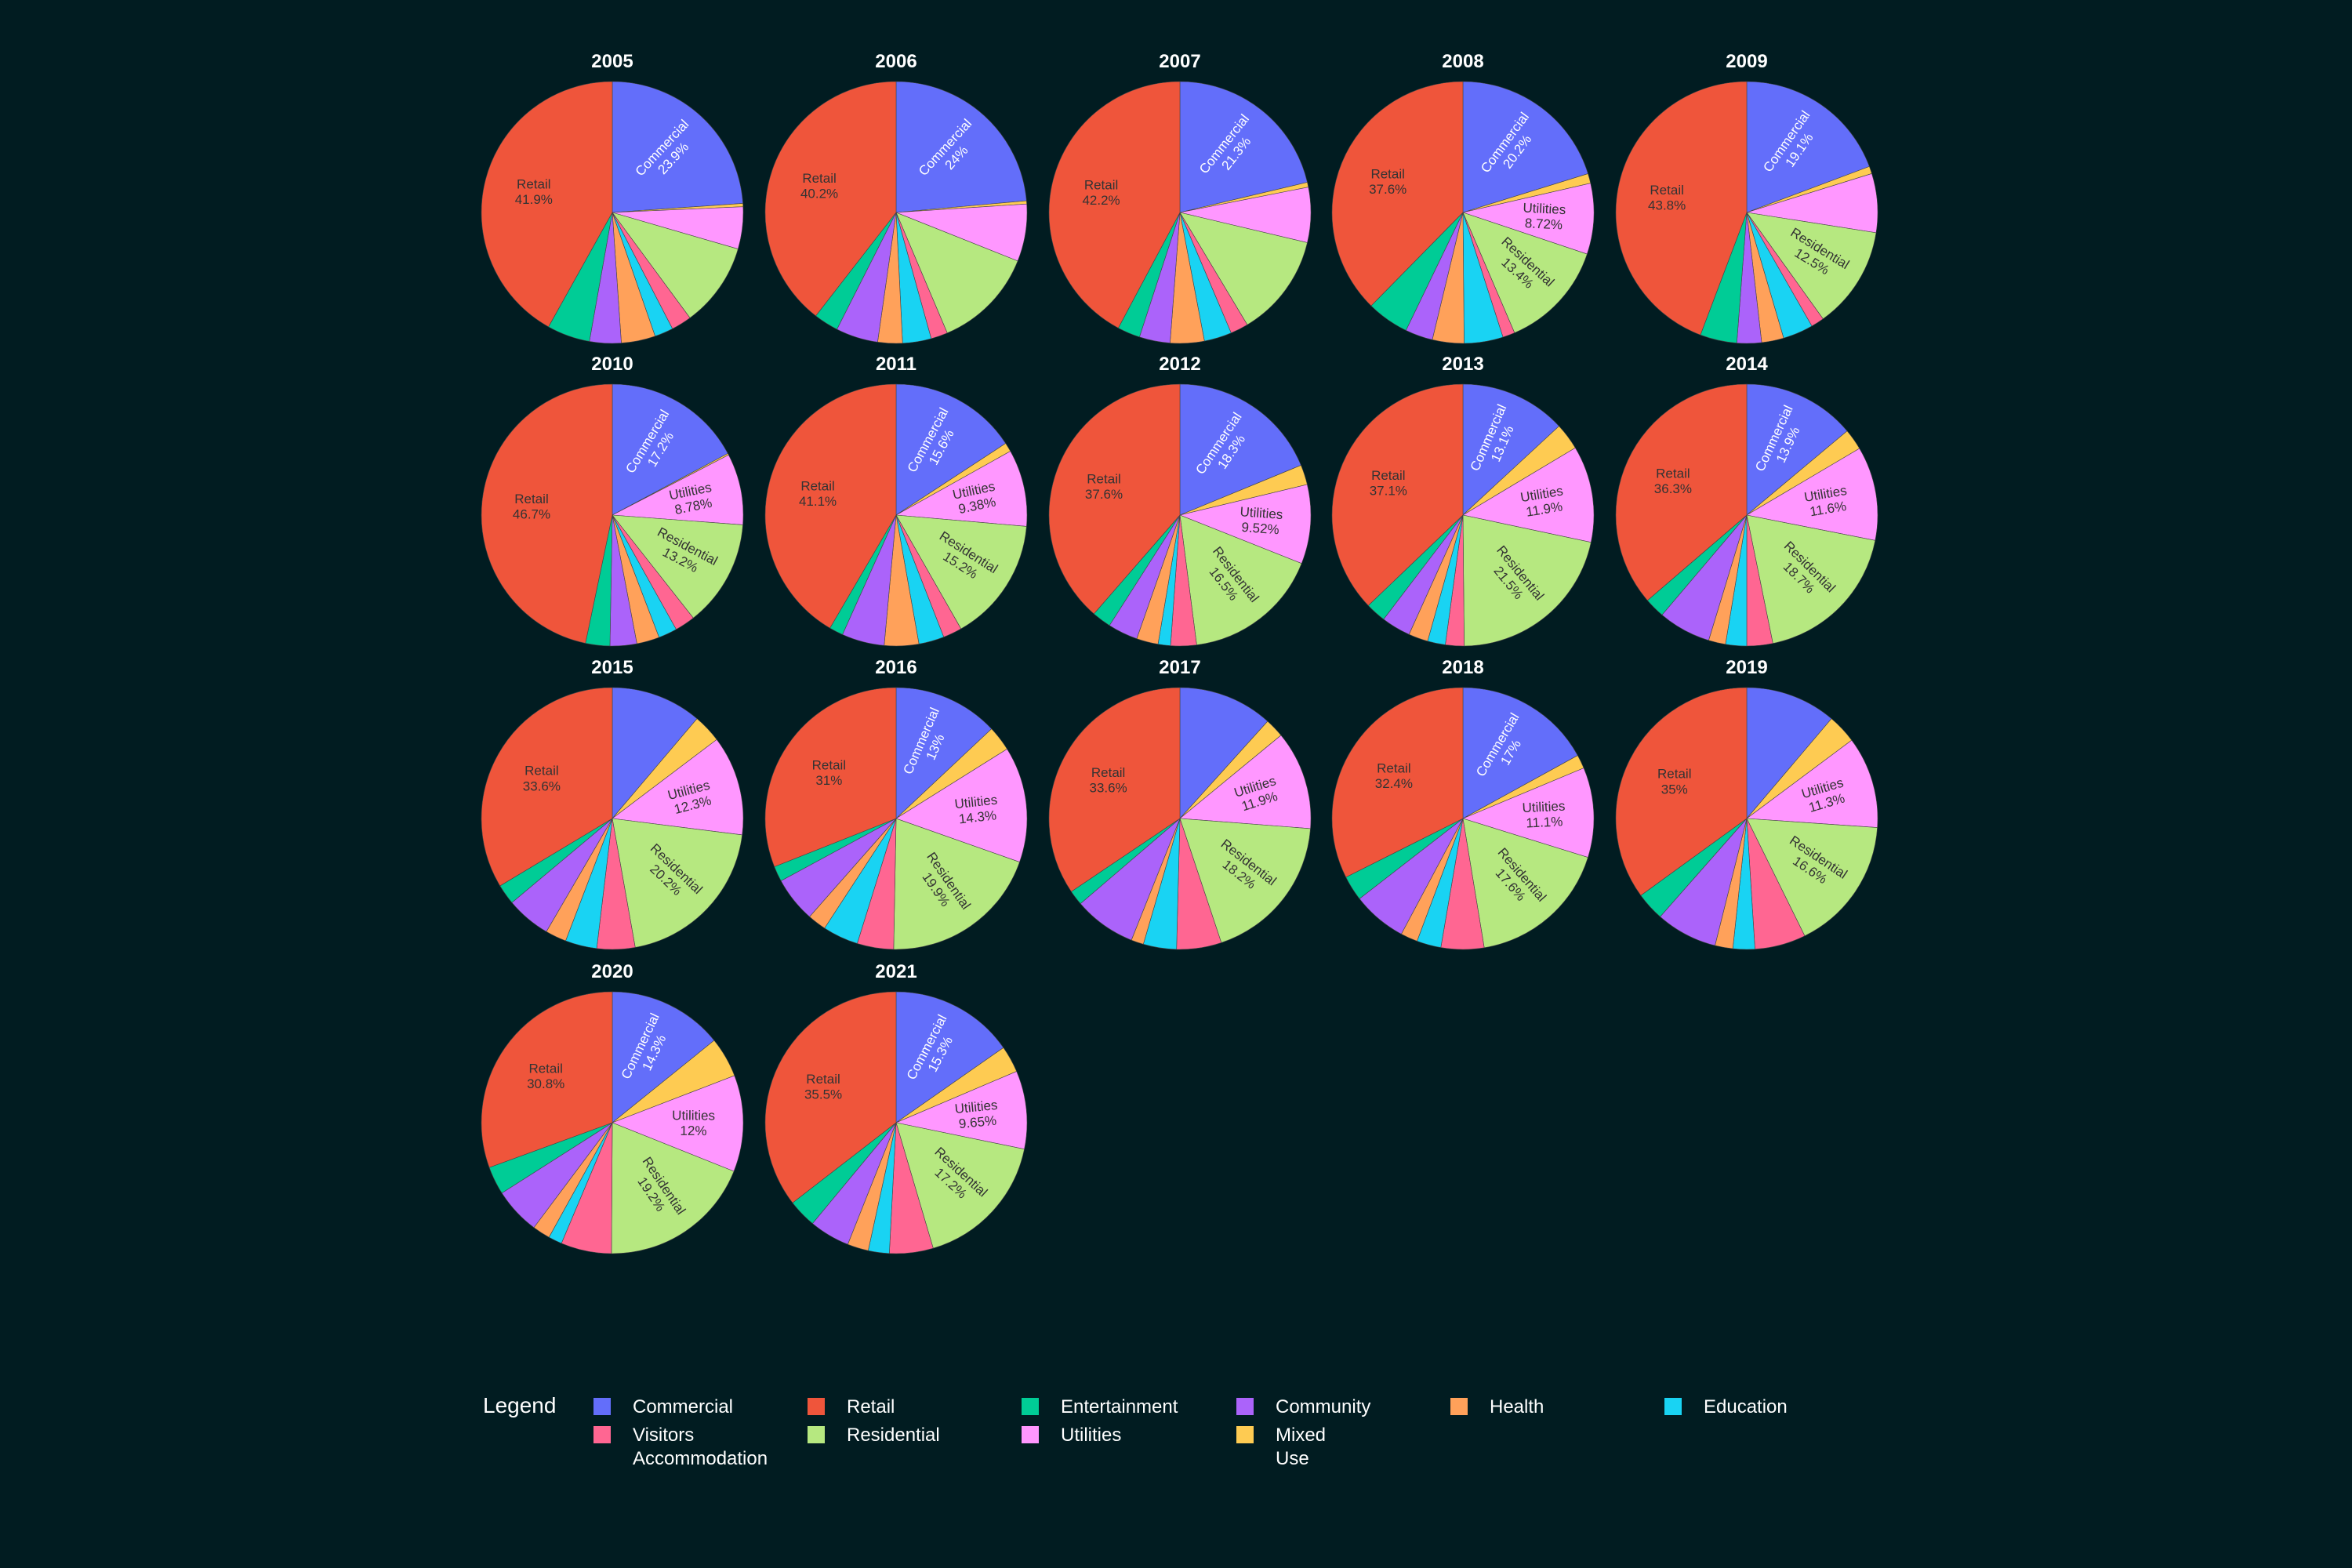 This screenshot has width=2352, height=1568. What do you see at coordinates (1100, 1406) in the screenshot?
I see `legend-item-entertainment: Entertainment` at bounding box center [1100, 1406].